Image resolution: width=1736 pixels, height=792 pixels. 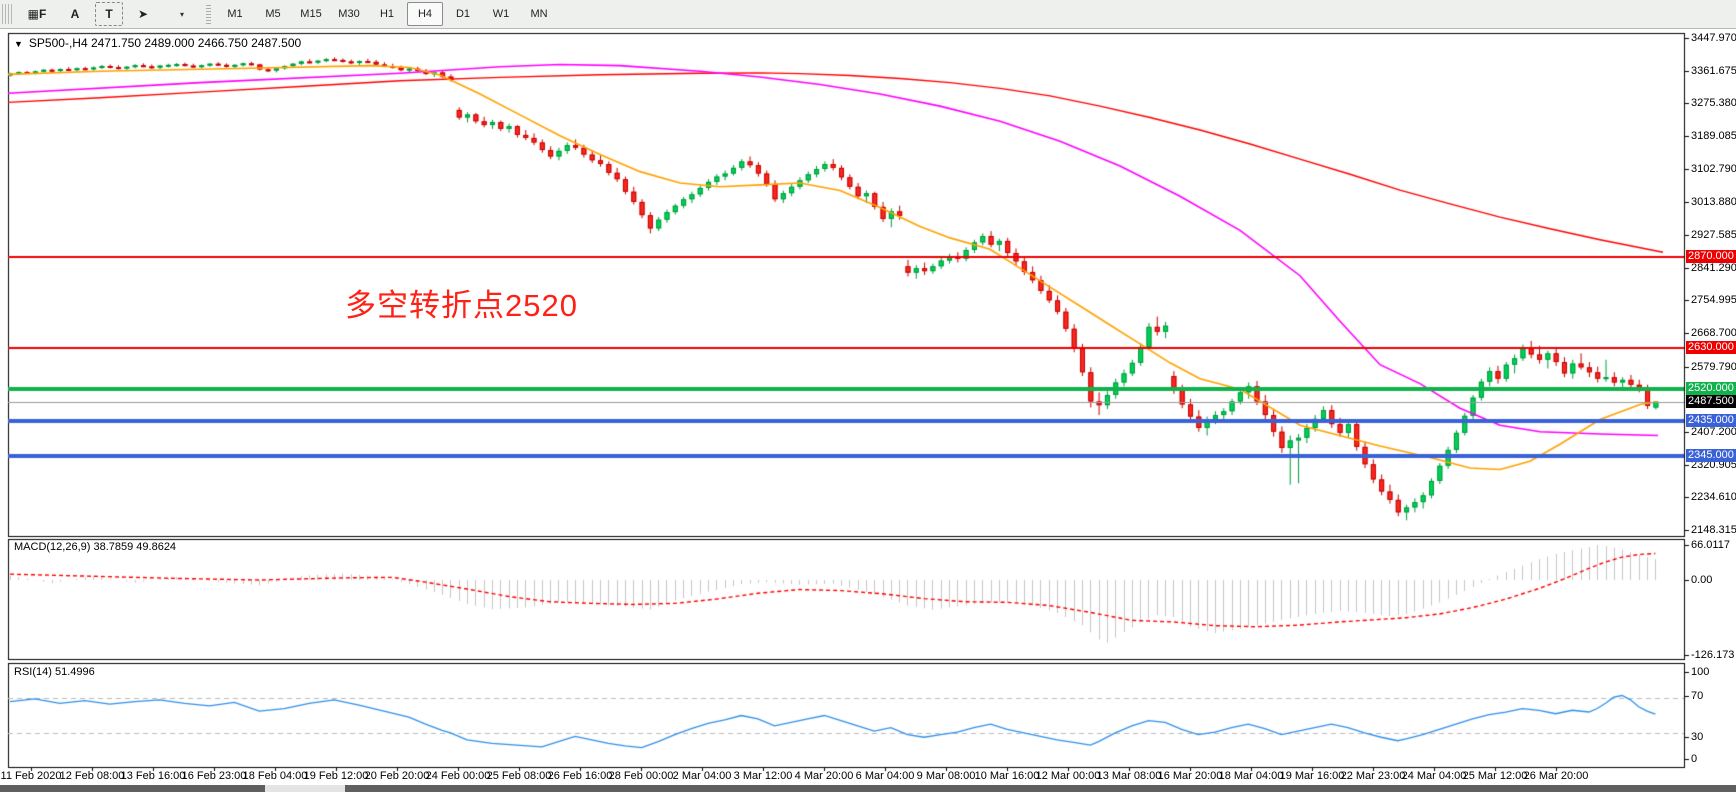 What do you see at coordinates (1713, 103) in the screenshot?
I see `price-axis-label: 3275.380` at bounding box center [1713, 103].